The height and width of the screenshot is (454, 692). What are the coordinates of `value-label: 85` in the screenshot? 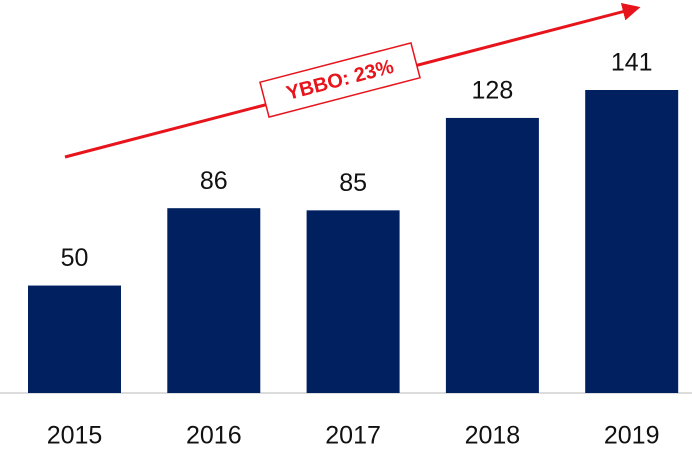 It's located at (353, 183).